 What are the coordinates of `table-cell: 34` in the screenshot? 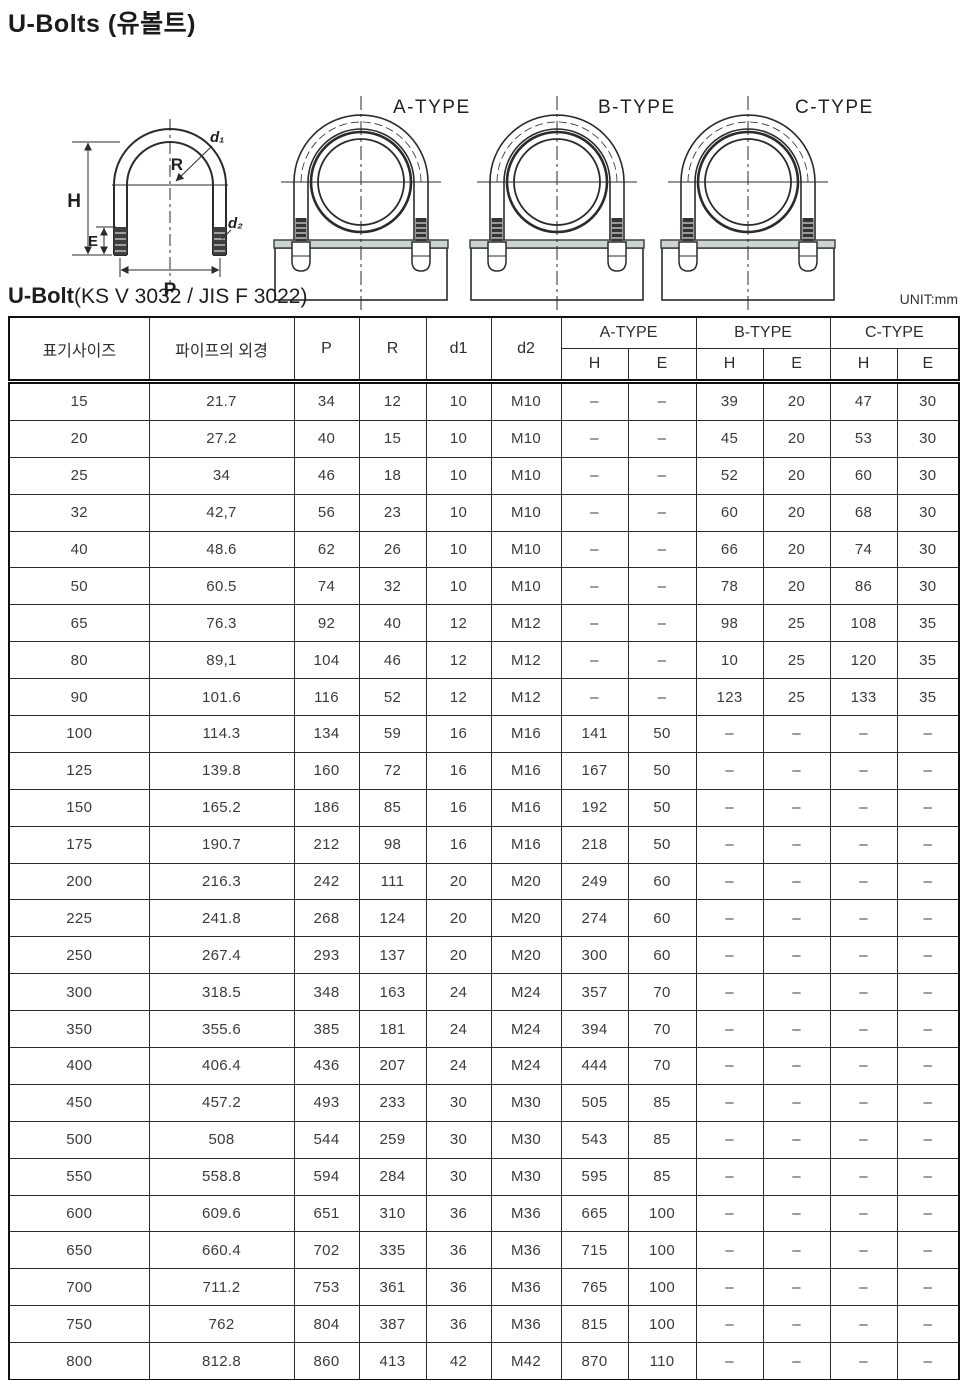 It's located at (221, 475).